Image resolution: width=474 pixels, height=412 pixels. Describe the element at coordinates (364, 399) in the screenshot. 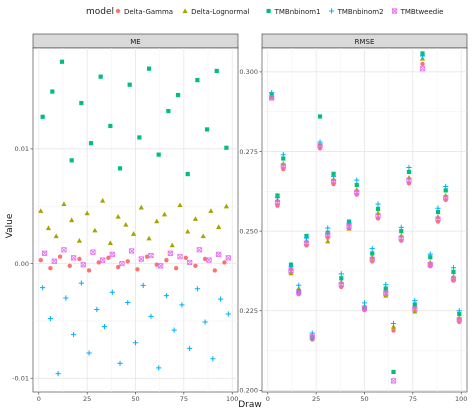

I see `x-tick-label: 50` at that location.